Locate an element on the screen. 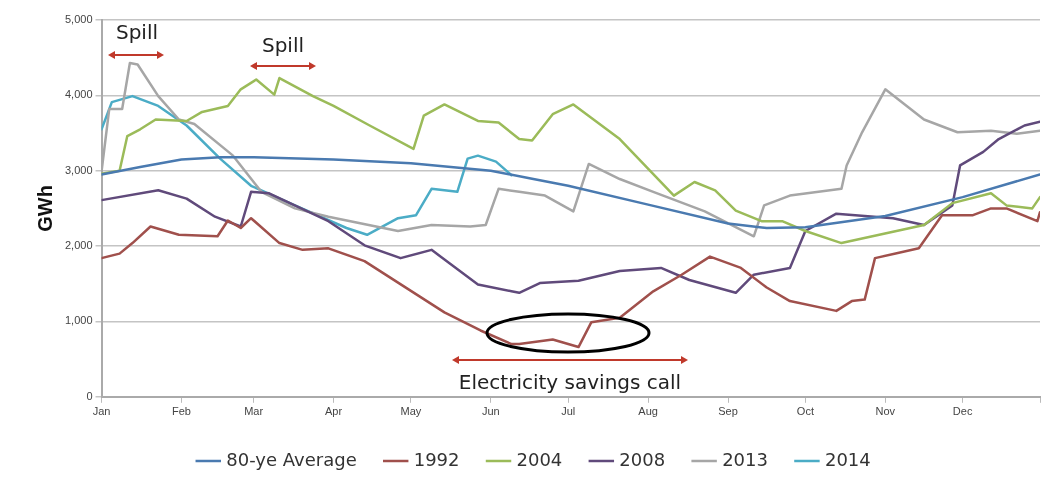 This screenshot has width=1046, height=480. y-tick-label: 4,000 is located at coordinates (79, 94).